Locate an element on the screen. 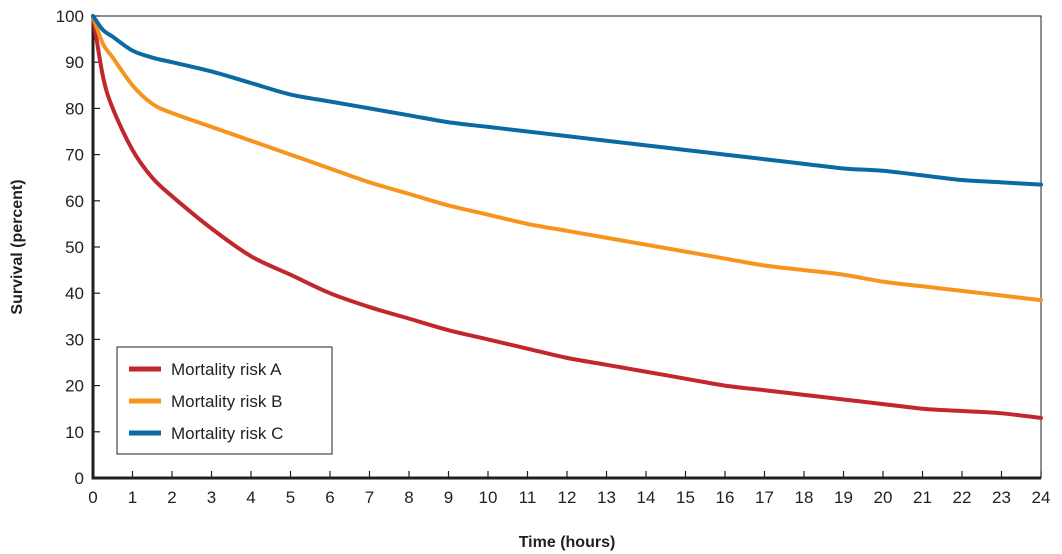 The height and width of the screenshot is (554, 1062). x-tick-label: 20 is located at coordinates (883, 497).